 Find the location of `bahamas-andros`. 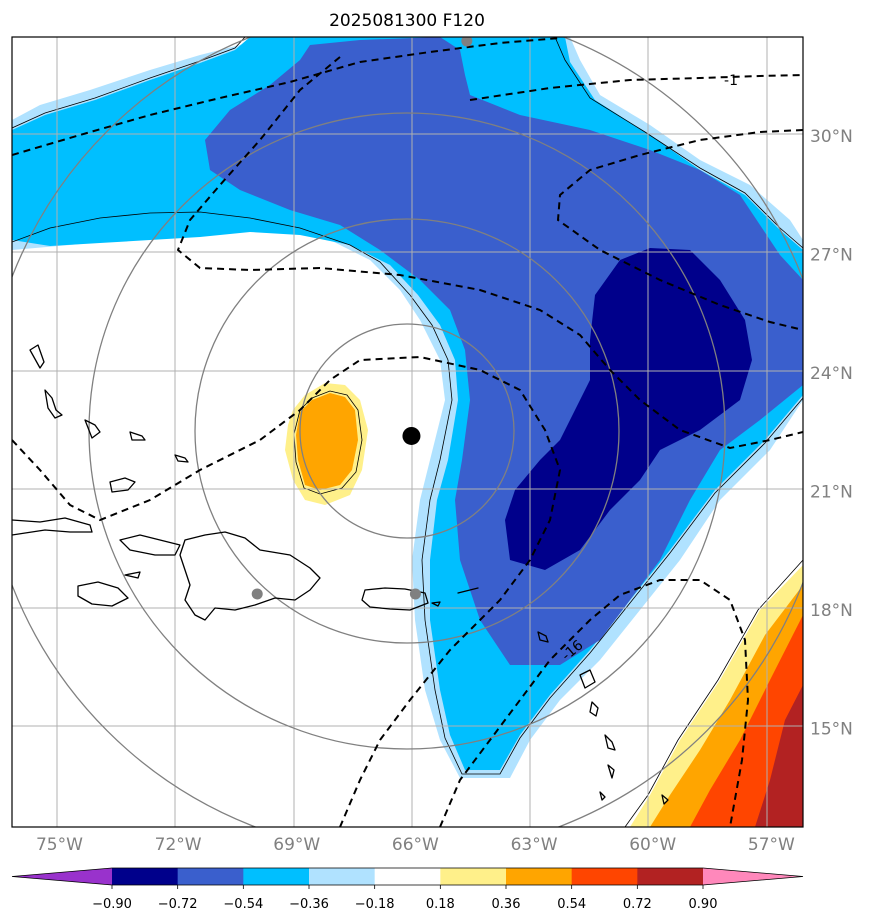

bahamas-andros is located at coordinates (37, 356).